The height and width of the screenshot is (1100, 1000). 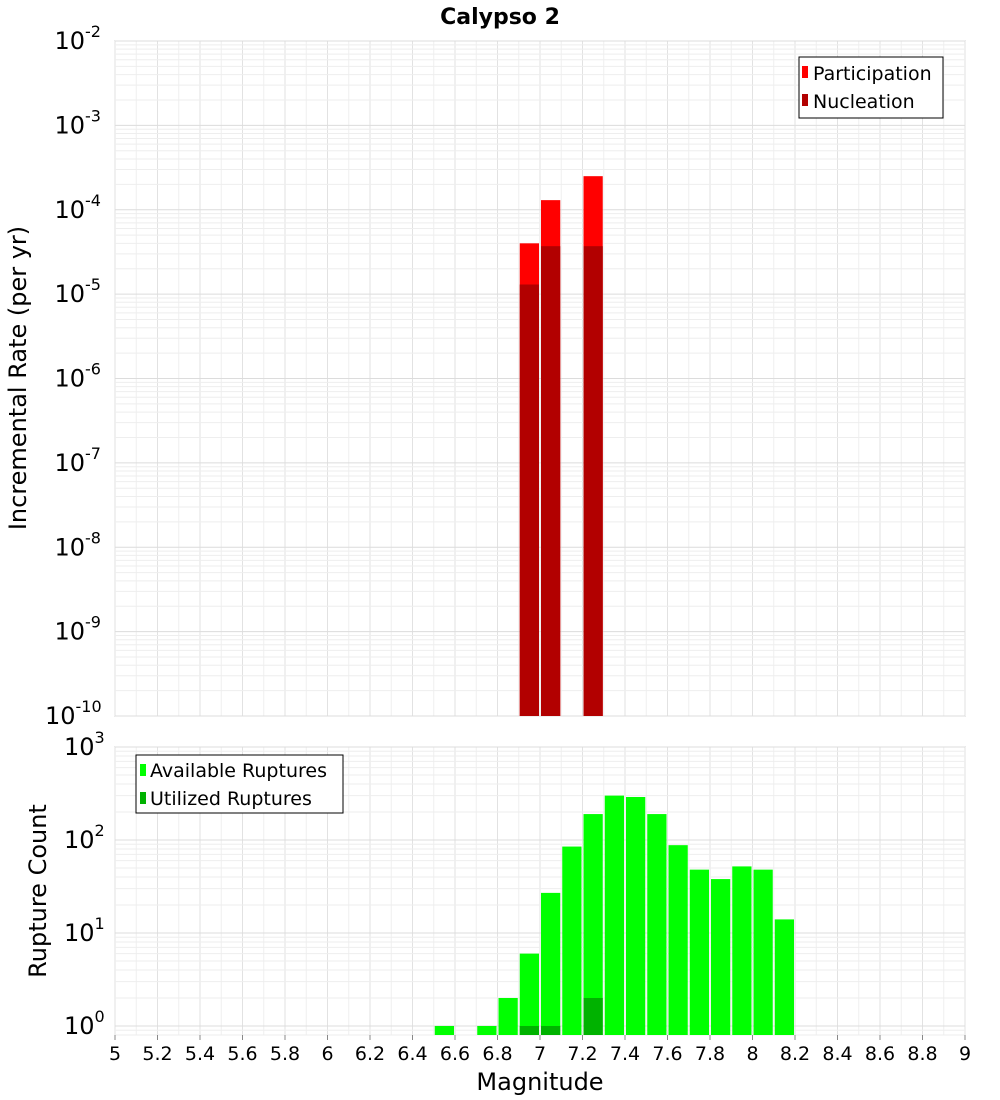 I want to click on x-tick-label: 5.6, so click(x=242, y=1054).